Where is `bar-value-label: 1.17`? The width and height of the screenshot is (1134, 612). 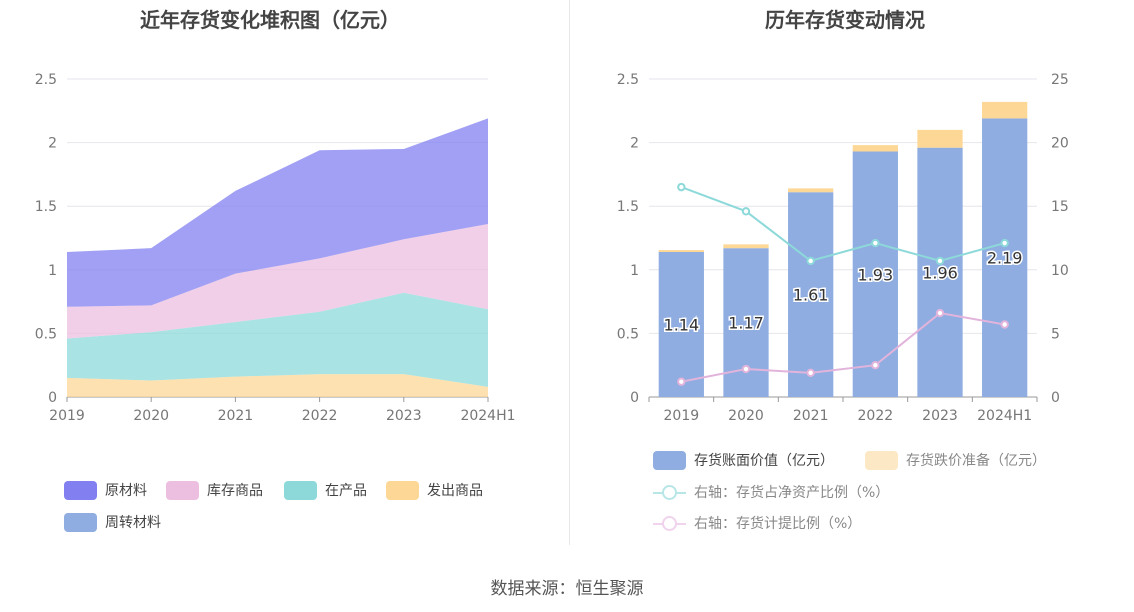 bar-value-label: 1.17 is located at coordinates (746, 323).